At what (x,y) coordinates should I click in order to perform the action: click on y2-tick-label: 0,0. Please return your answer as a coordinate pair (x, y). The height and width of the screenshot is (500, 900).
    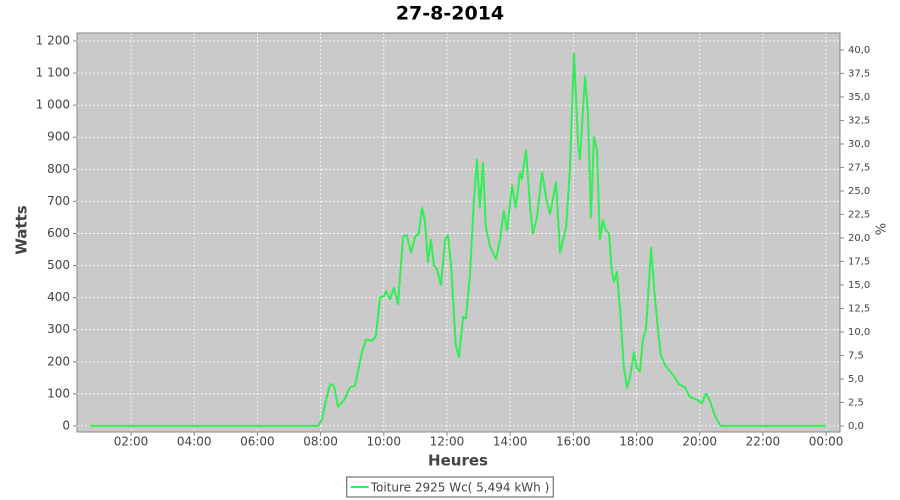
    Looking at the image, I should click on (856, 426).